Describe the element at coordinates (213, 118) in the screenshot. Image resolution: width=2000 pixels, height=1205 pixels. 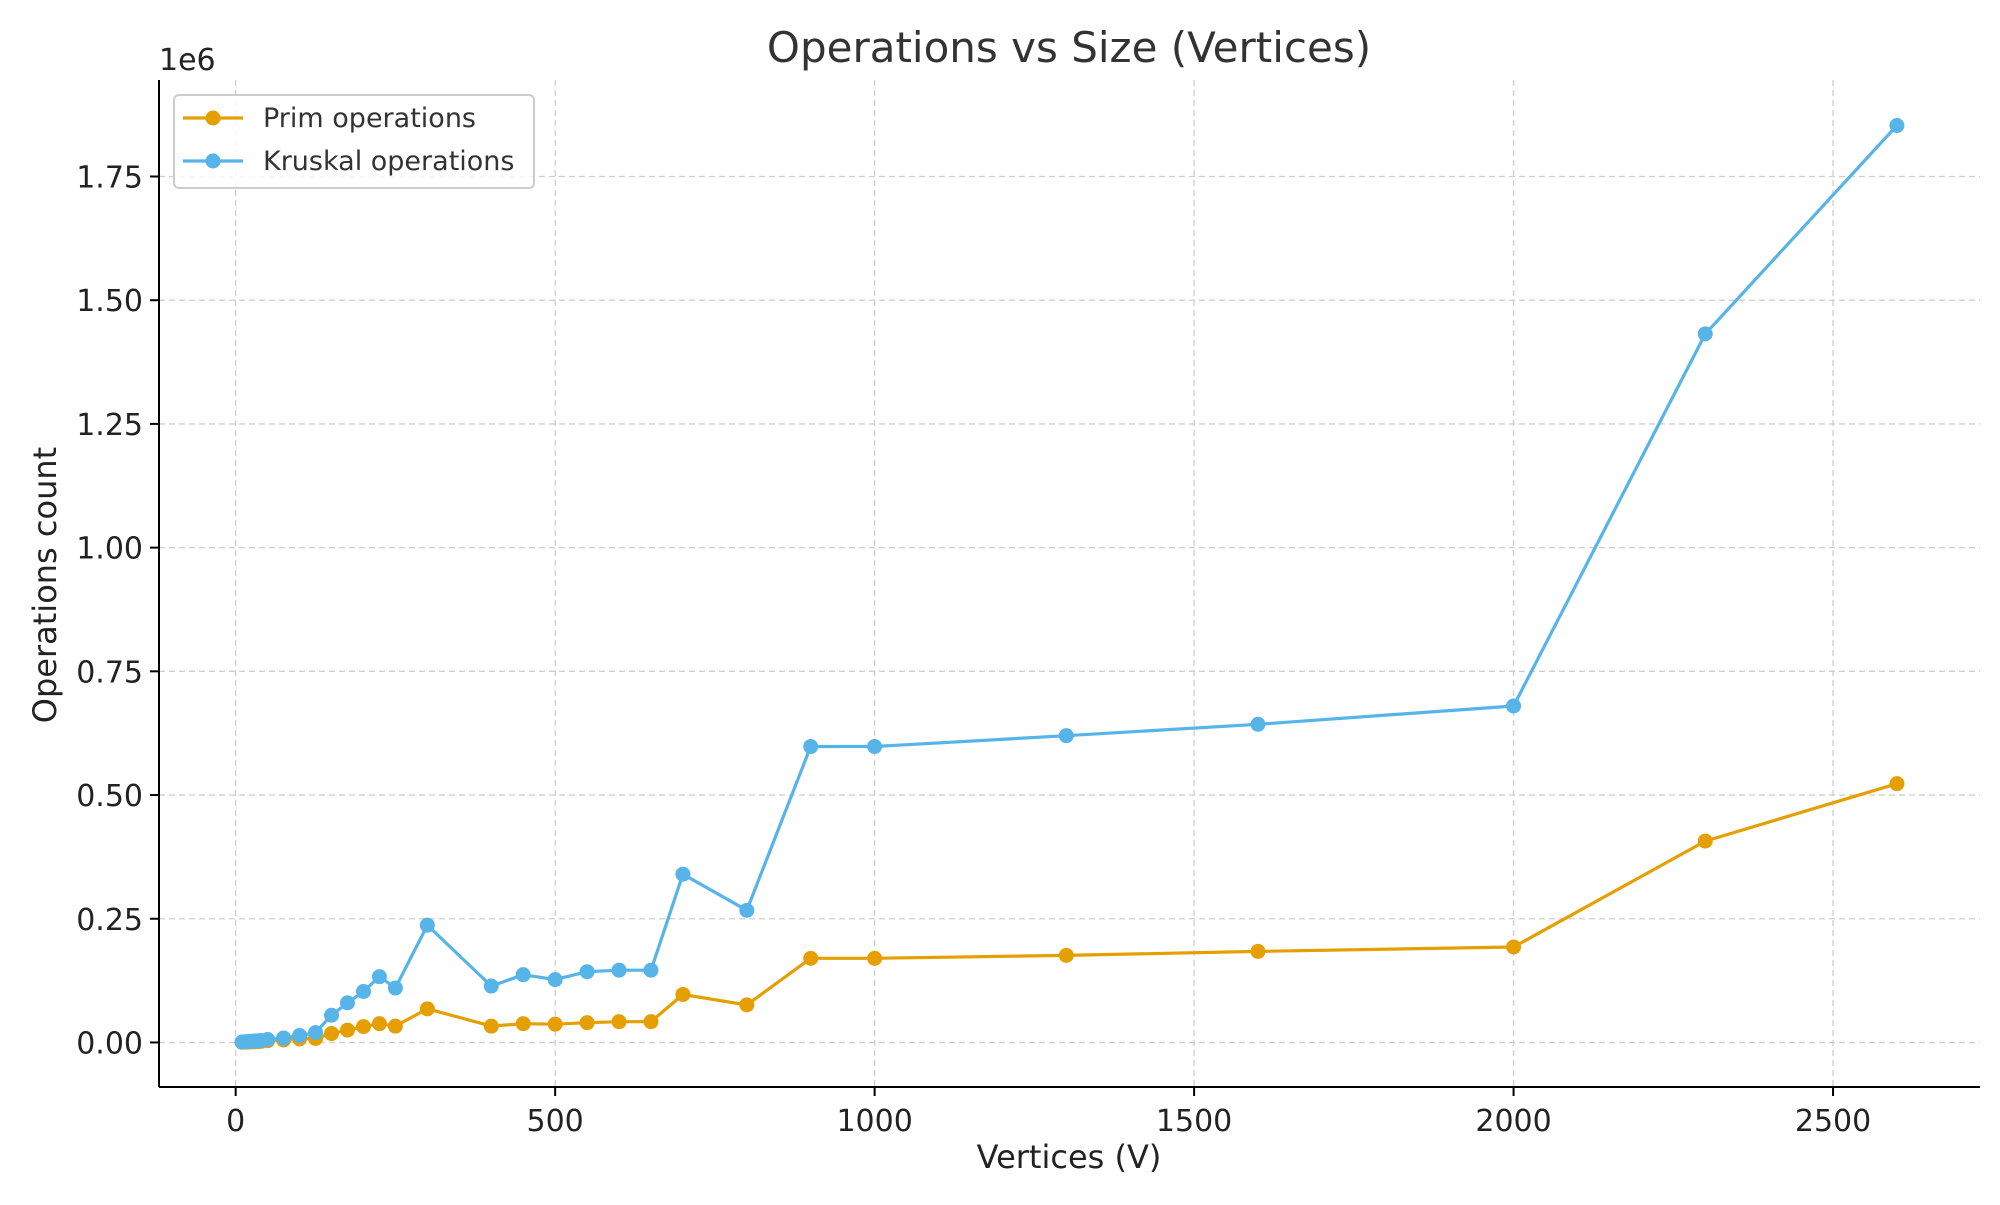
I see `legend-swatch-marker-prim` at that location.